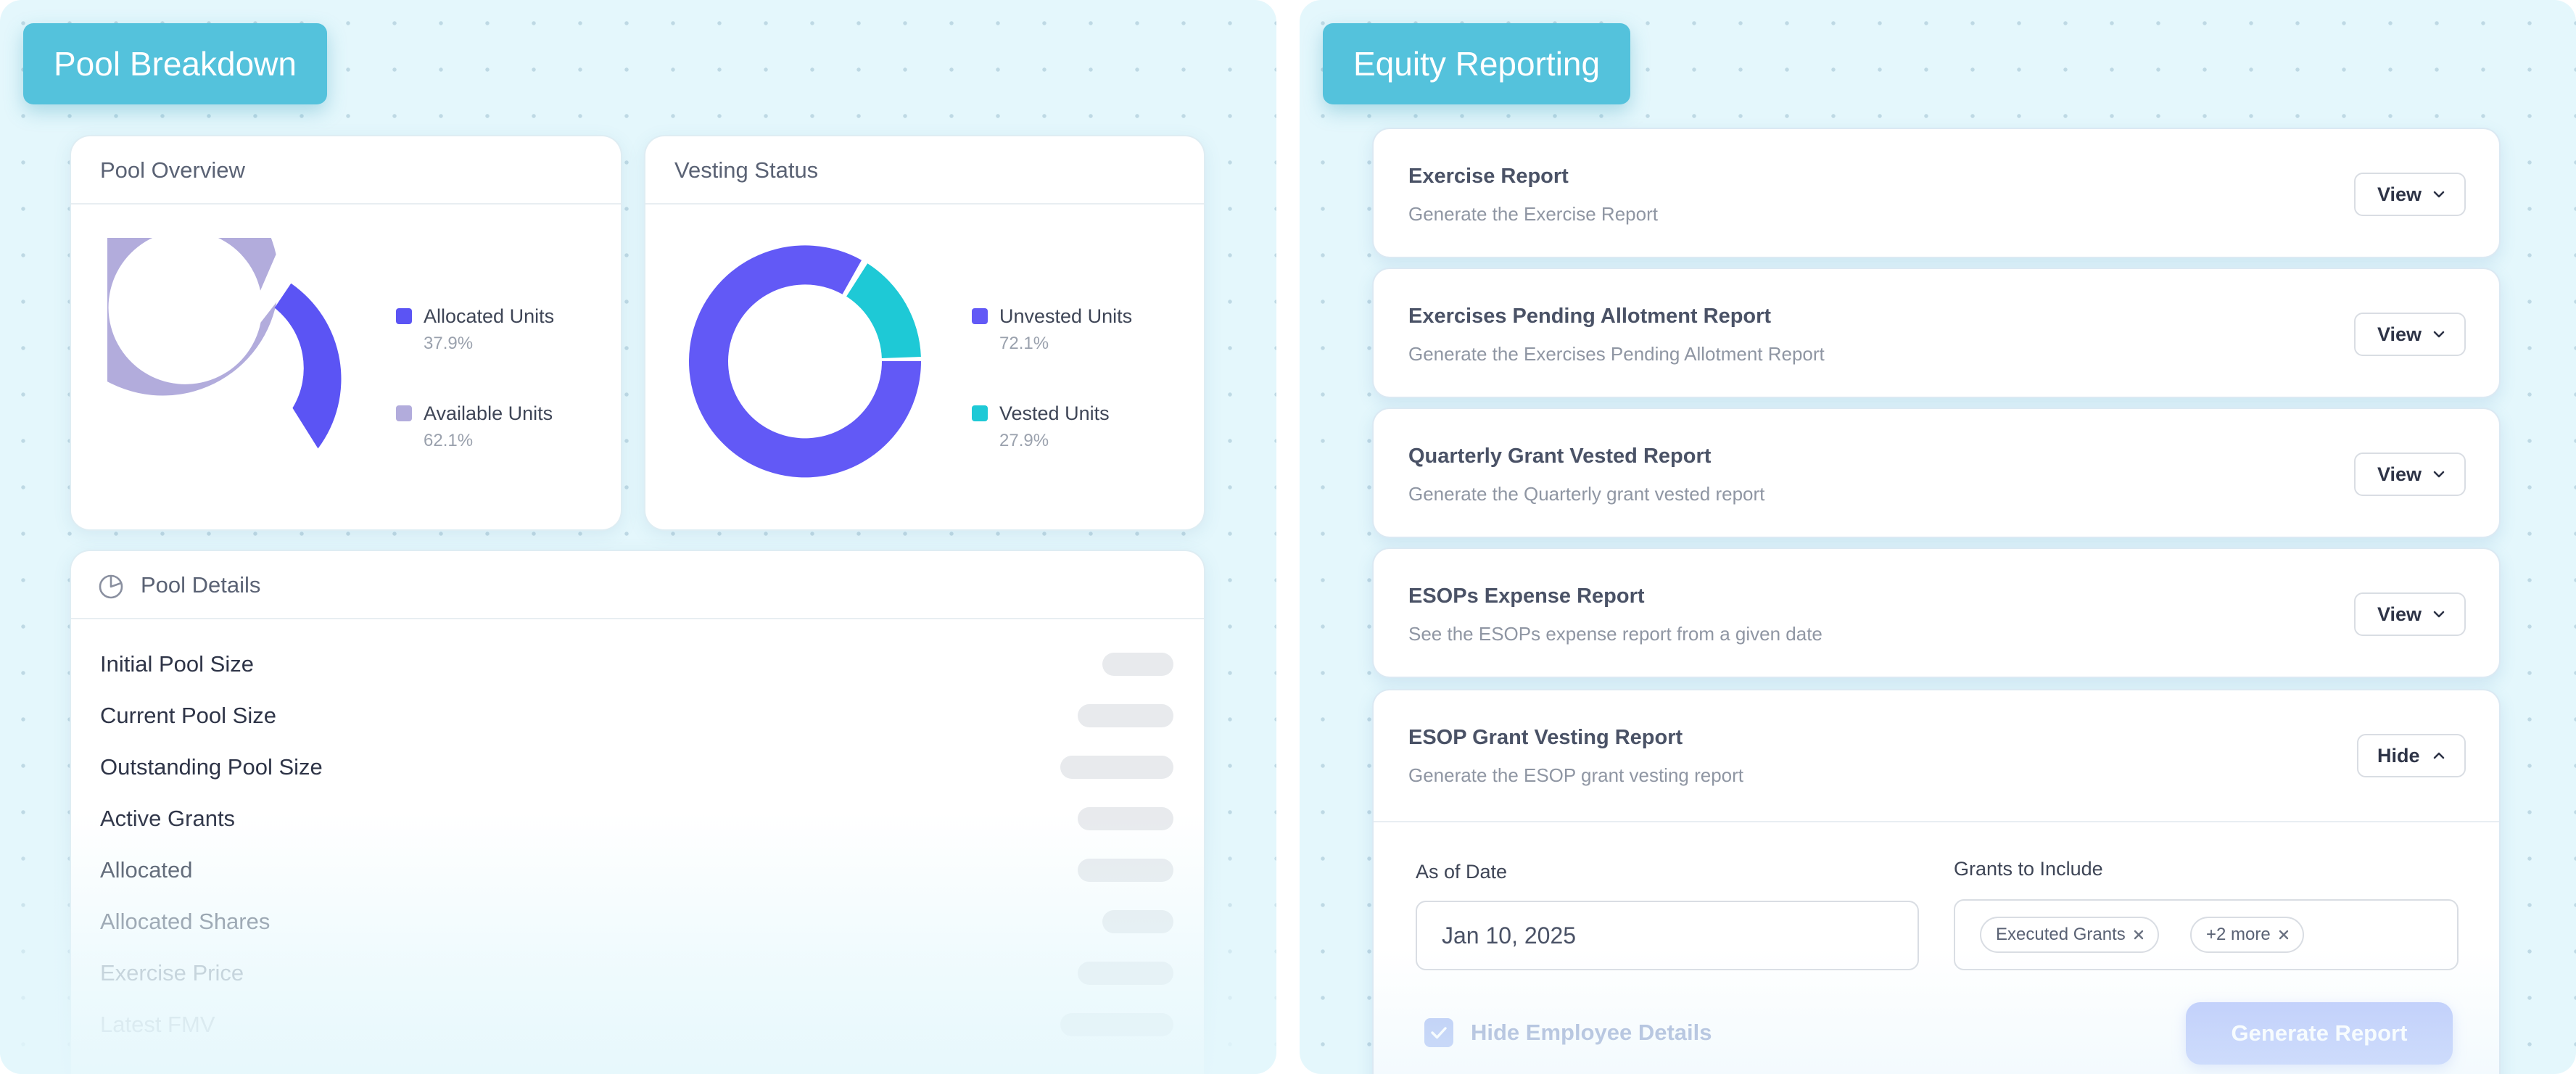 Image resolution: width=2576 pixels, height=1074 pixels. Describe the element at coordinates (1488, 176) in the screenshot. I see `report-title: Exercise Report` at that location.